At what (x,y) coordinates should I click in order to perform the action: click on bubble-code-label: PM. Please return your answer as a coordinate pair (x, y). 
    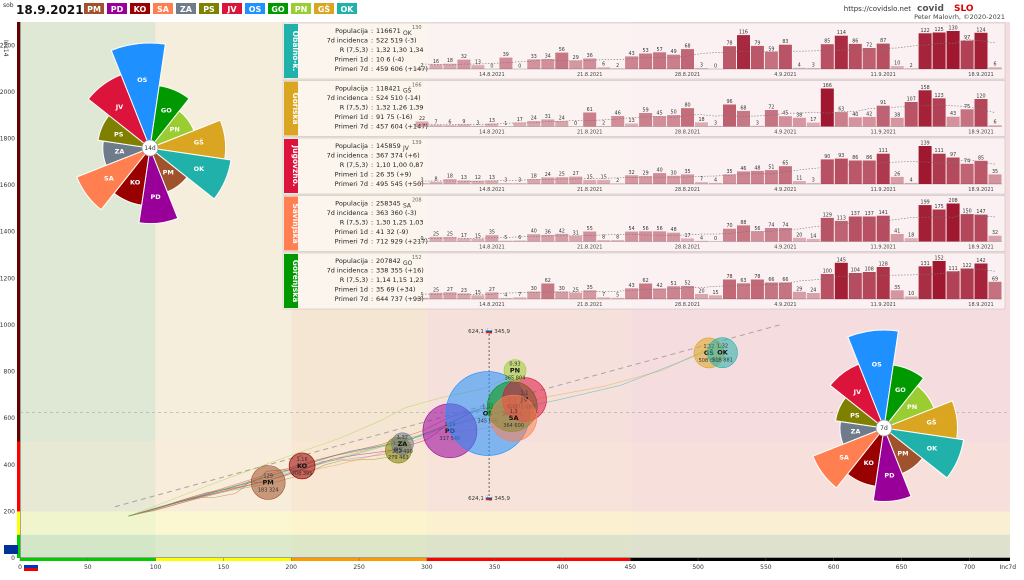
    Looking at the image, I should click on (268, 482).